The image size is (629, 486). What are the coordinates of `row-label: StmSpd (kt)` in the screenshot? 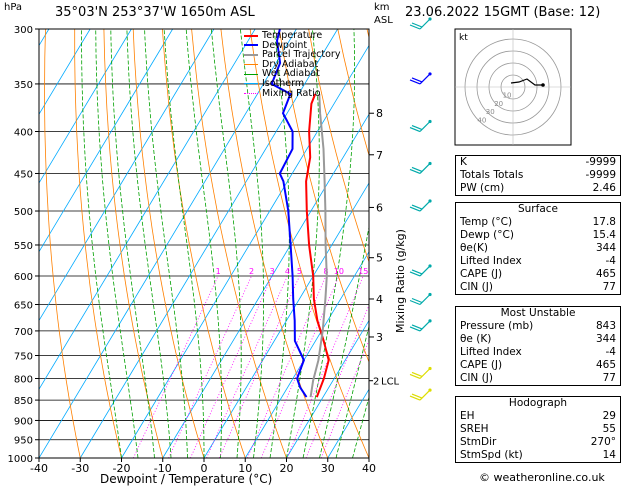 It's located at (491, 455).